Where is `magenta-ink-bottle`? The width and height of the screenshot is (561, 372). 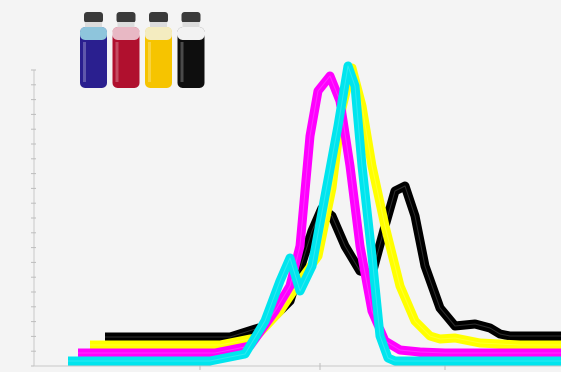
magenta-ink-bottle is located at coordinates (126, 50).